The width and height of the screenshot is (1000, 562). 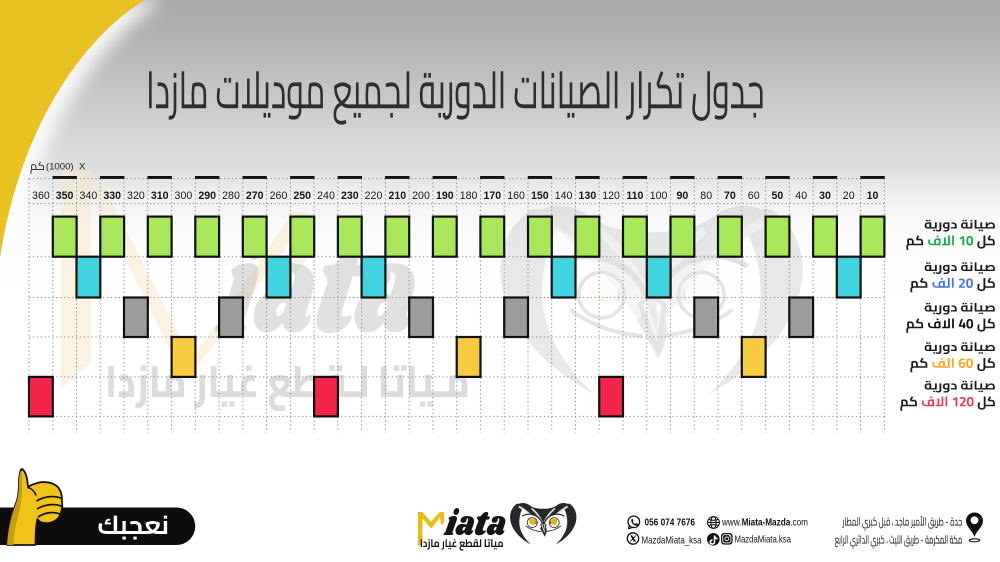 I want to click on svg-text: 150, so click(x=540, y=196).